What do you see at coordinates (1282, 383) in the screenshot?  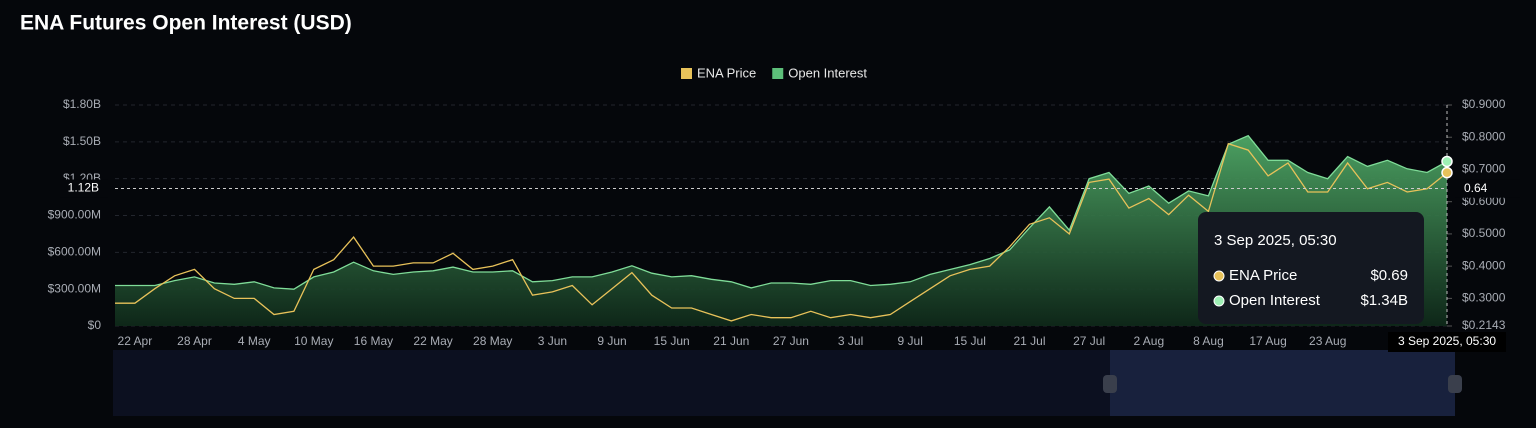 I see `navigator-selection` at bounding box center [1282, 383].